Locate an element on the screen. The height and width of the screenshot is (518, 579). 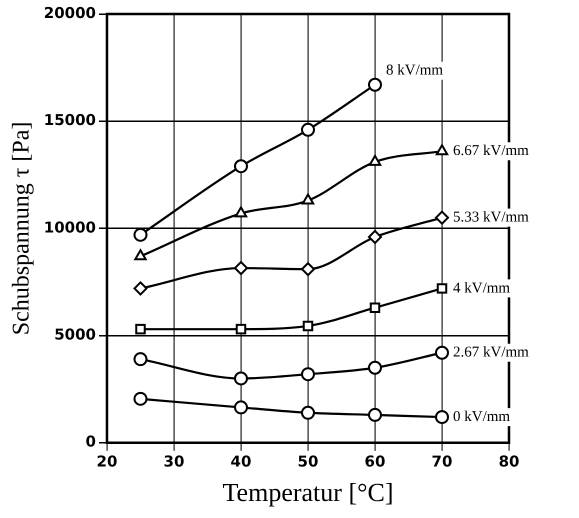
series-label: 4 kV/mm is located at coordinates (481, 288).